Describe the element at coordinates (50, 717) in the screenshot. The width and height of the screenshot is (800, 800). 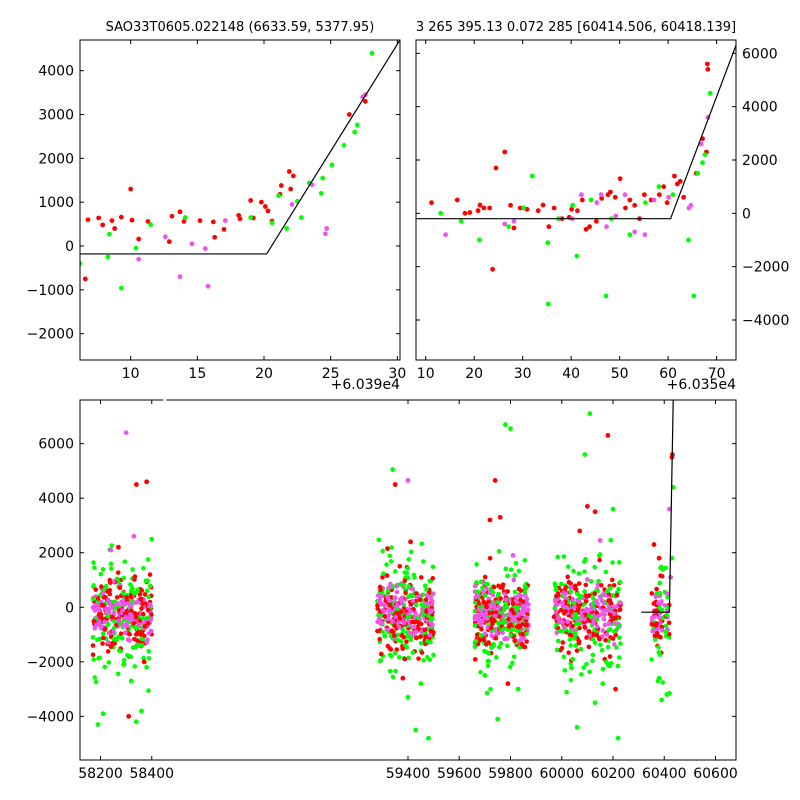
I see `y-tick-label: −4000` at that location.